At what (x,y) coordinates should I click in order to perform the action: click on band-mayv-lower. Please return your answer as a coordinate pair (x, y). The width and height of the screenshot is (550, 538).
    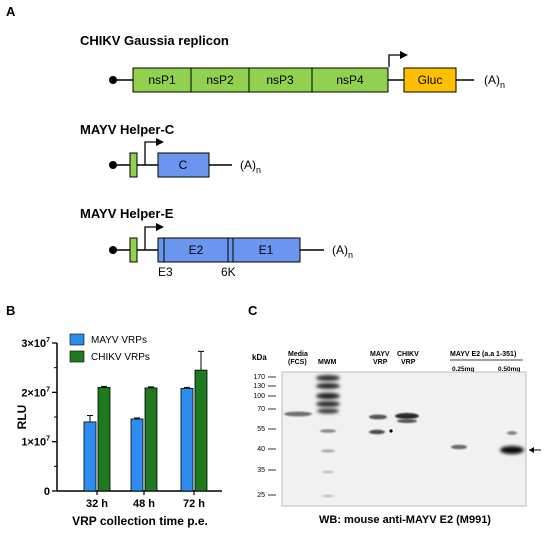
    Looking at the image, I should click on (377, 432).